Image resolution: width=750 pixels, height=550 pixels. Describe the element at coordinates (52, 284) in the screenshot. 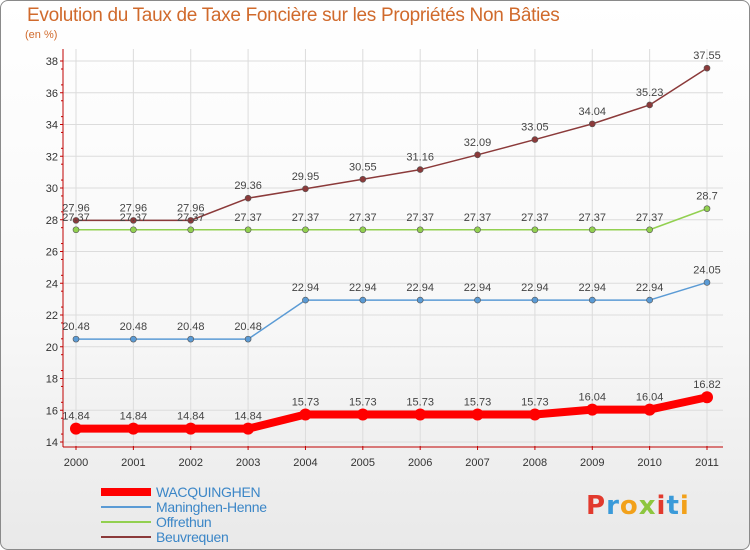

I see `y-tick-label: 24` at that location.